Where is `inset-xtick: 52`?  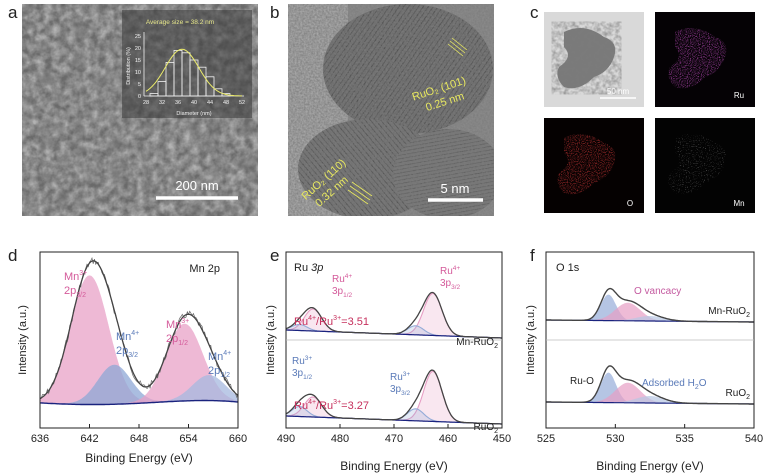
inset-xtick: 52 is located at coordinates (242, 103).